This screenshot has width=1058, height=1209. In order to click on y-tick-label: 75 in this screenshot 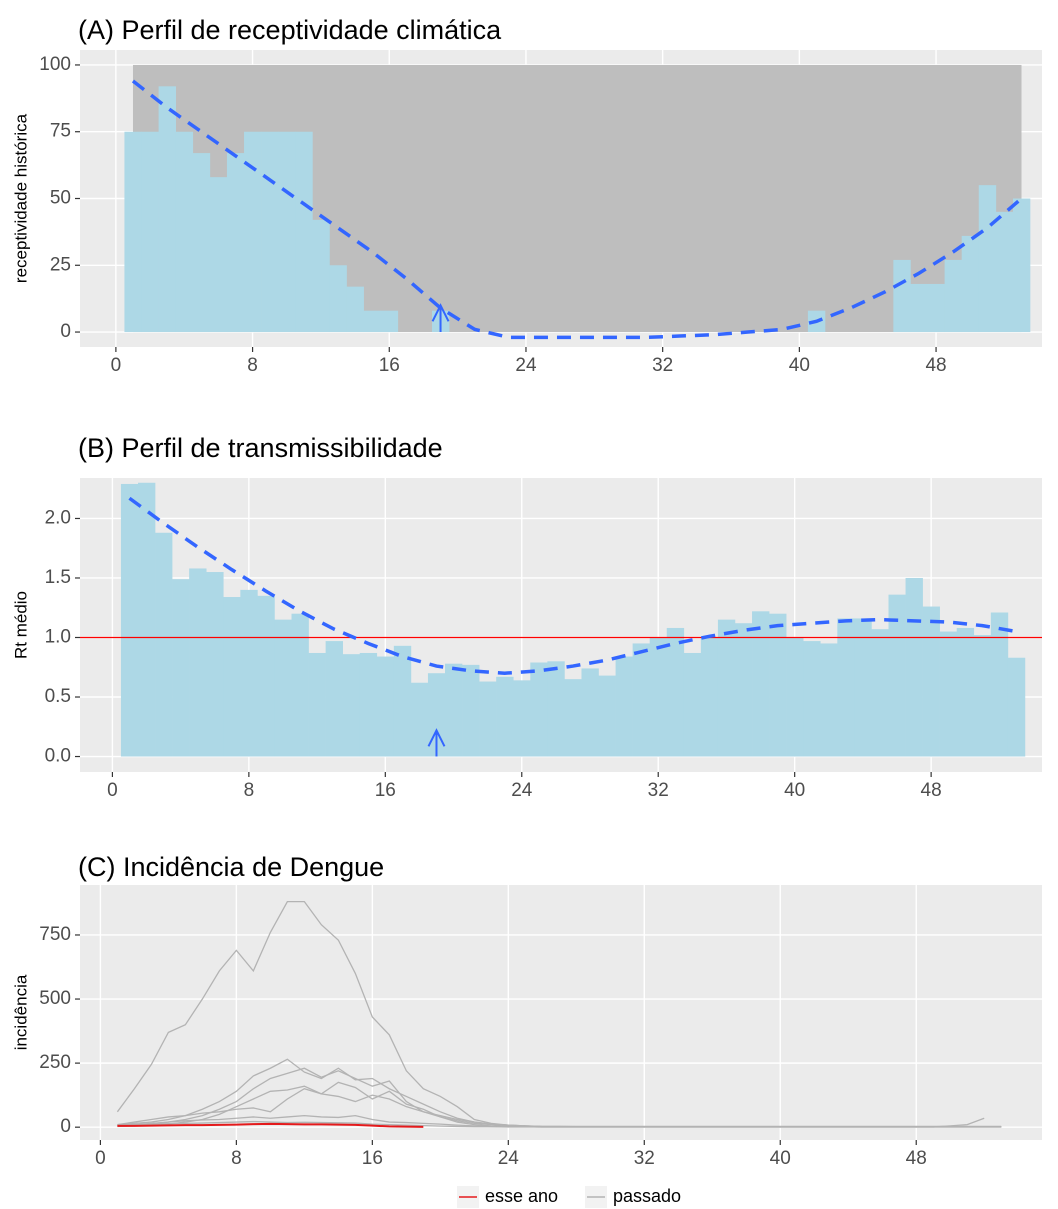, I will do `click(60, 131)`.